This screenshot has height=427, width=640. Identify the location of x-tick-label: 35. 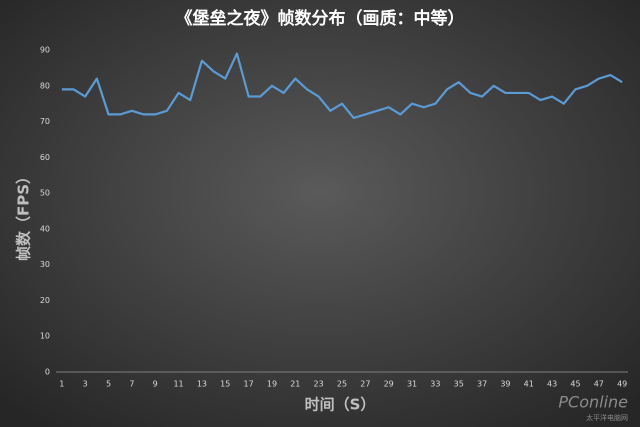
(459, 384).